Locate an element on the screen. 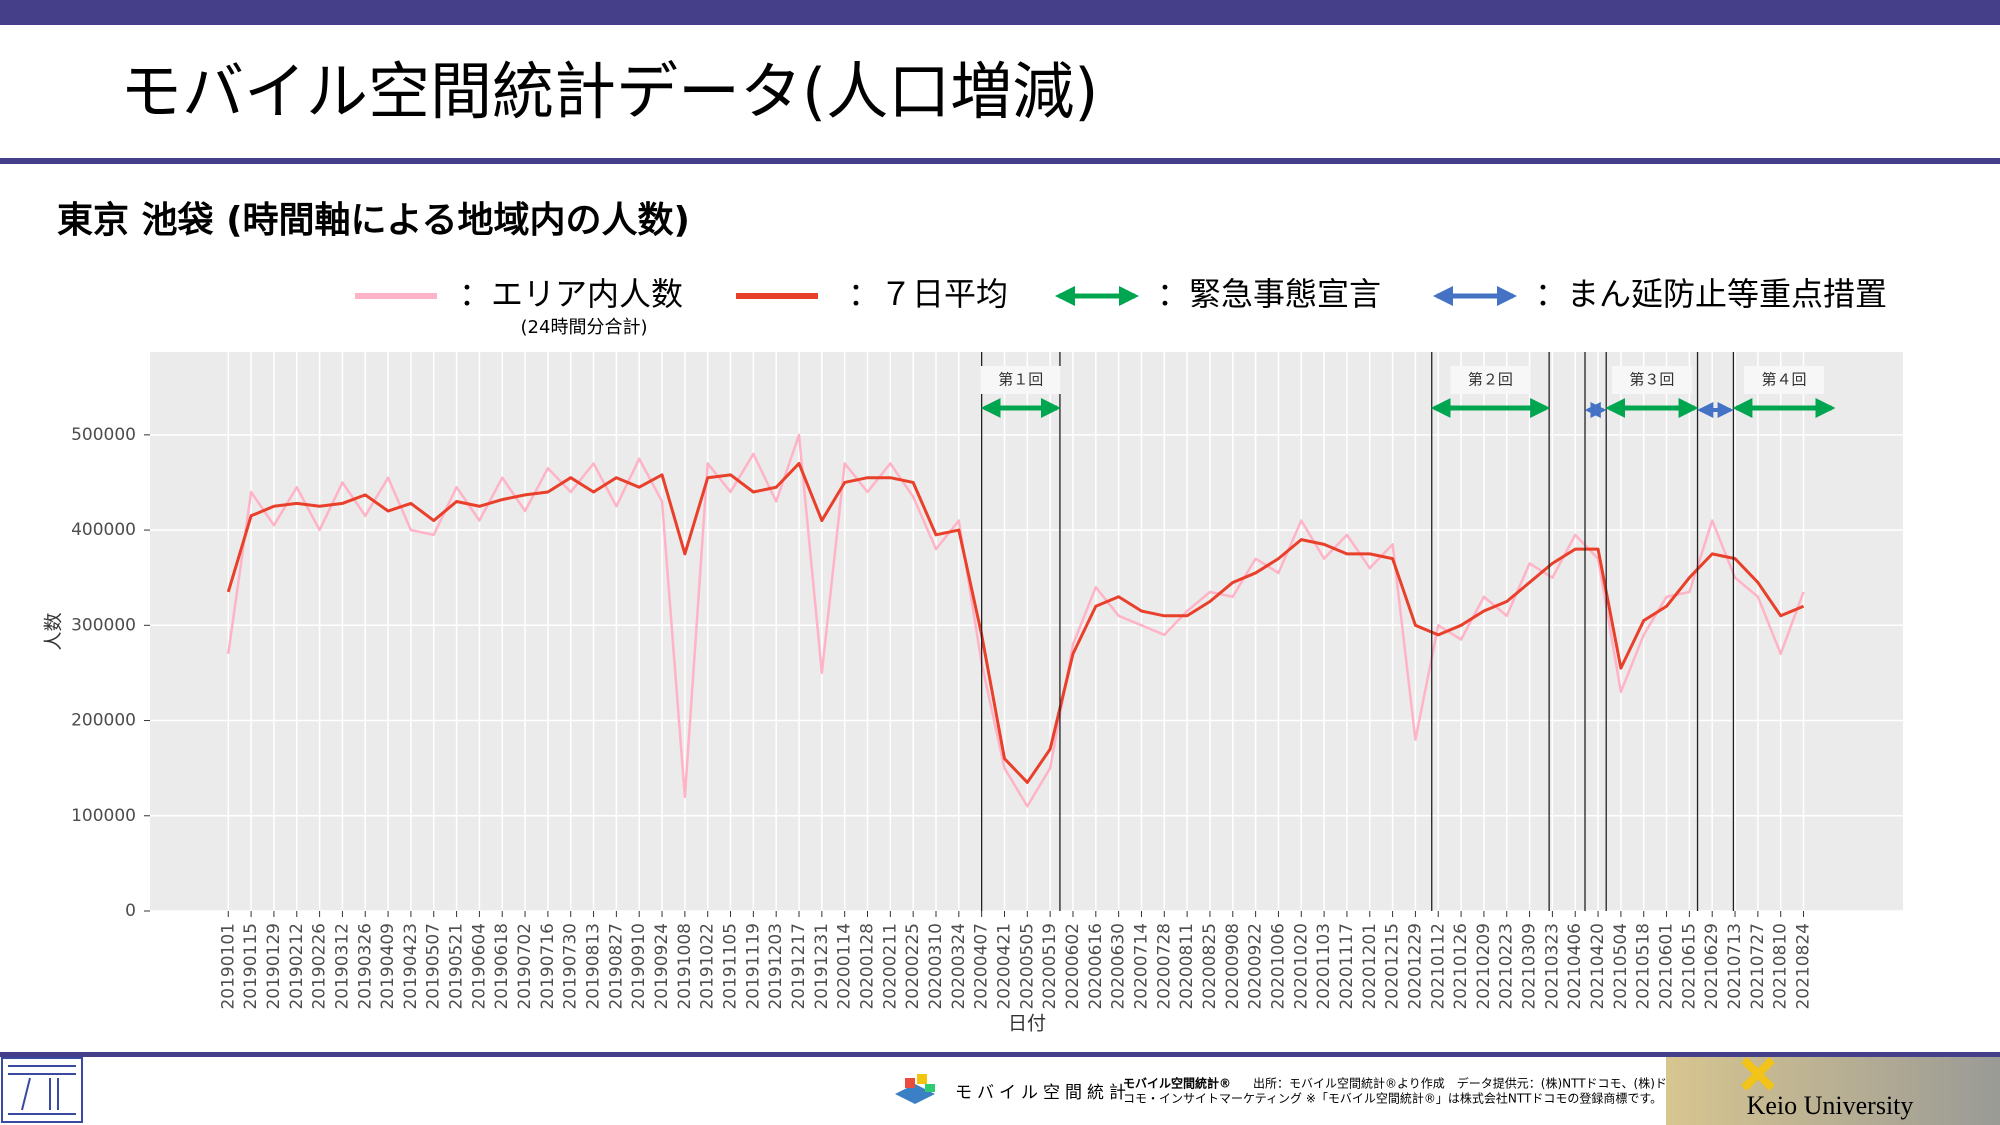 This screenshot has height=1125, width=2000. x-tick-label: 20210309 is located at coordinates (1530, 966).